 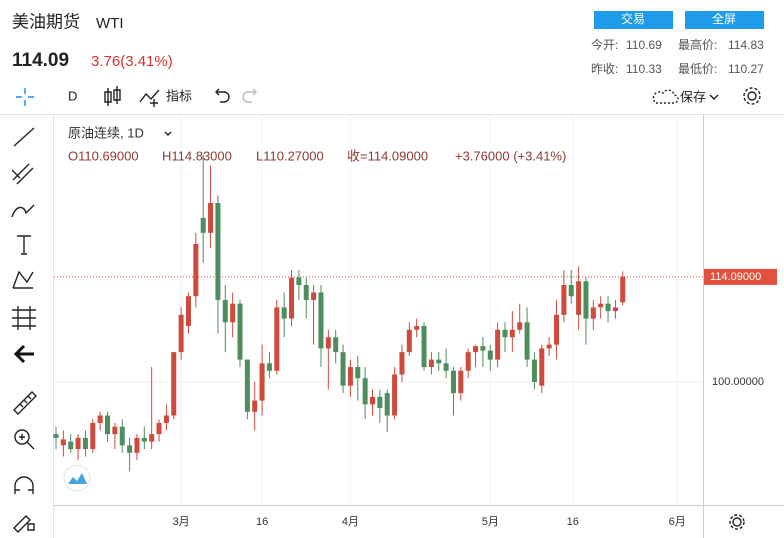 I want to click on fib-tool, so click(x=22, y=174).